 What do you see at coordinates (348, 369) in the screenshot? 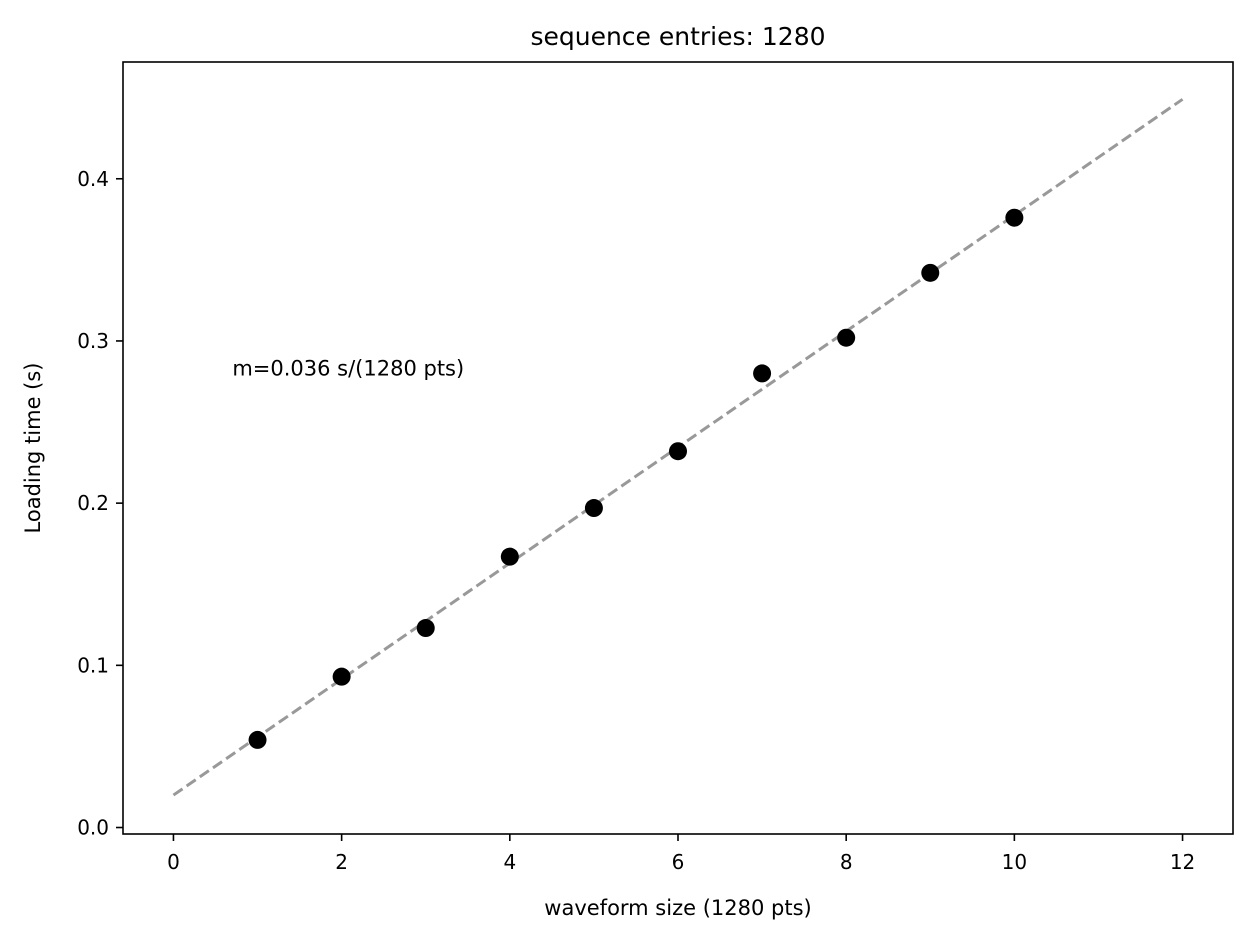
I see `slope-annotation: m=0.036 s/(1280 pts)` at bounding box center [348, 369].